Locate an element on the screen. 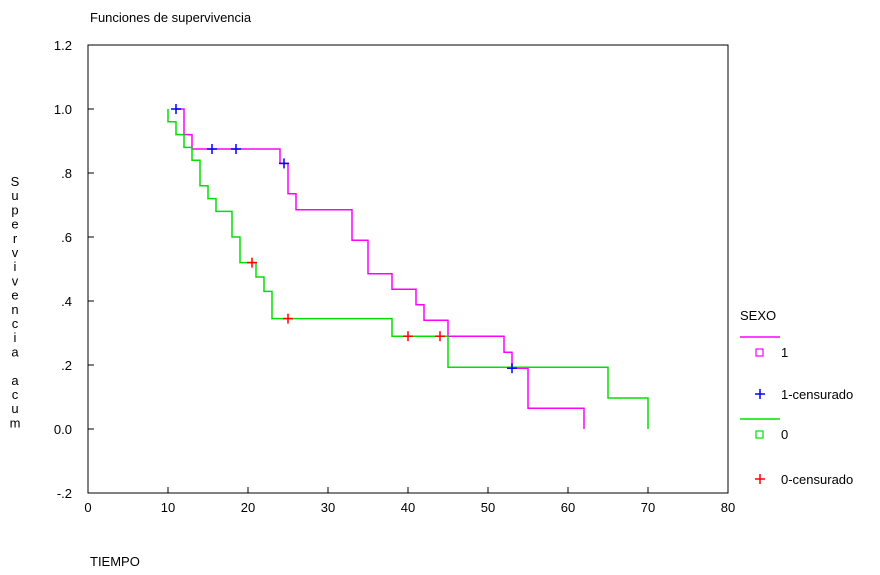  legend: SEXO 1 1-censurado 0 0-censurado is located at coordinates (796, 397).